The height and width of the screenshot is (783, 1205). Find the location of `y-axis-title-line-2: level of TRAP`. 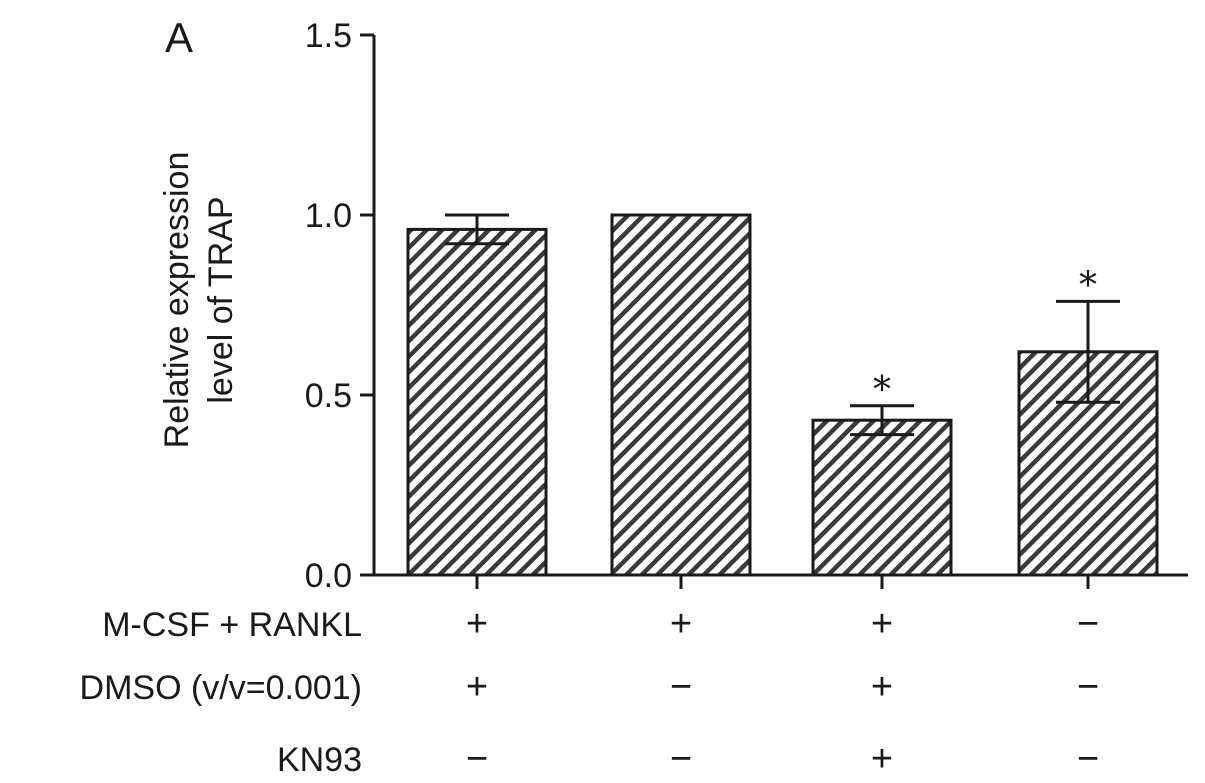

y-axis-title-line-2: level of TRAP is located at coordinates (221, 299).